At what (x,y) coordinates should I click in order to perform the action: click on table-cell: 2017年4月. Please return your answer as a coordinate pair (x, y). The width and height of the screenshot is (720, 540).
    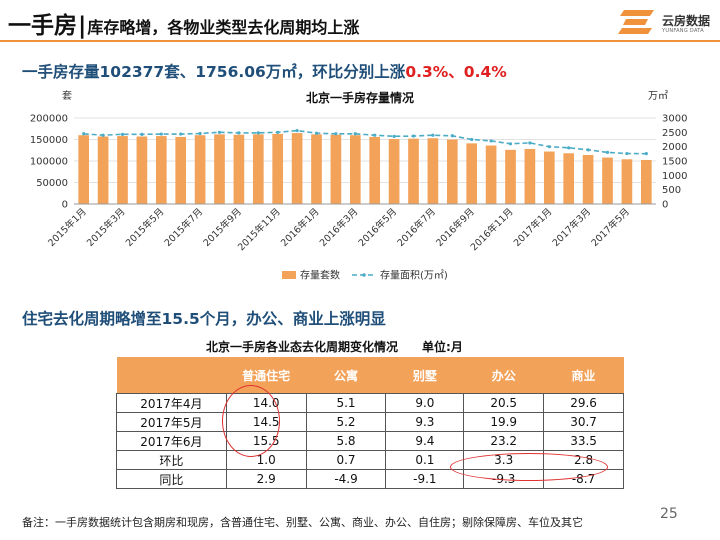
    Looking at the image, I should click on (171, 403).